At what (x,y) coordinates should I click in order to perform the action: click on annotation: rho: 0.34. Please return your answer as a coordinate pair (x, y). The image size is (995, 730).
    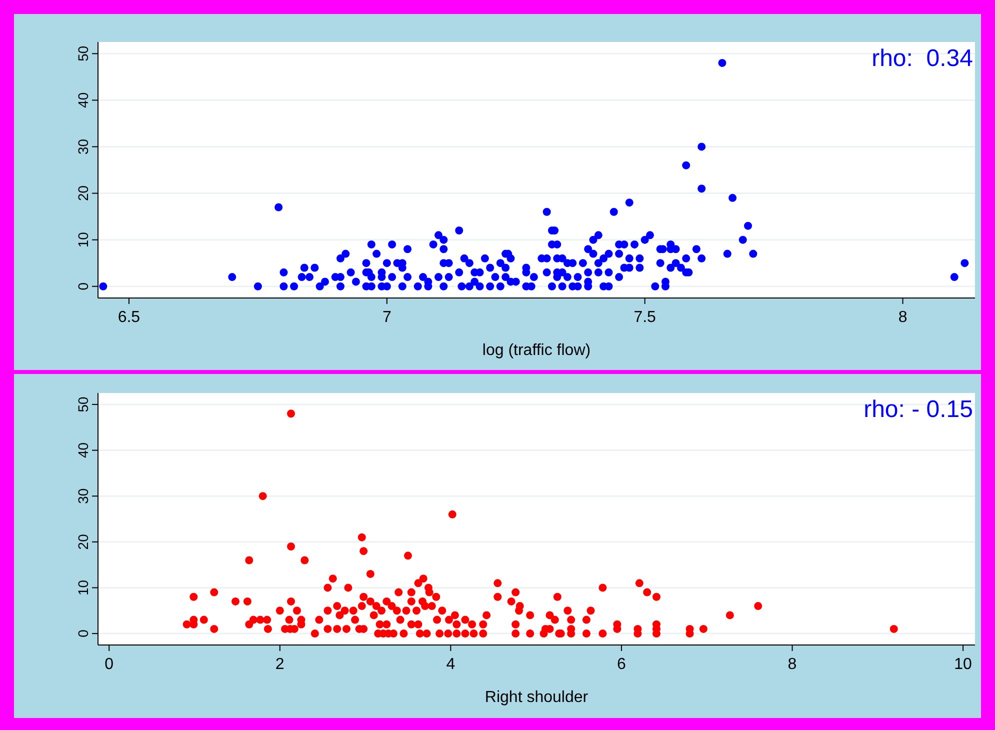
    Looking at the image, I should click on (922, 58).